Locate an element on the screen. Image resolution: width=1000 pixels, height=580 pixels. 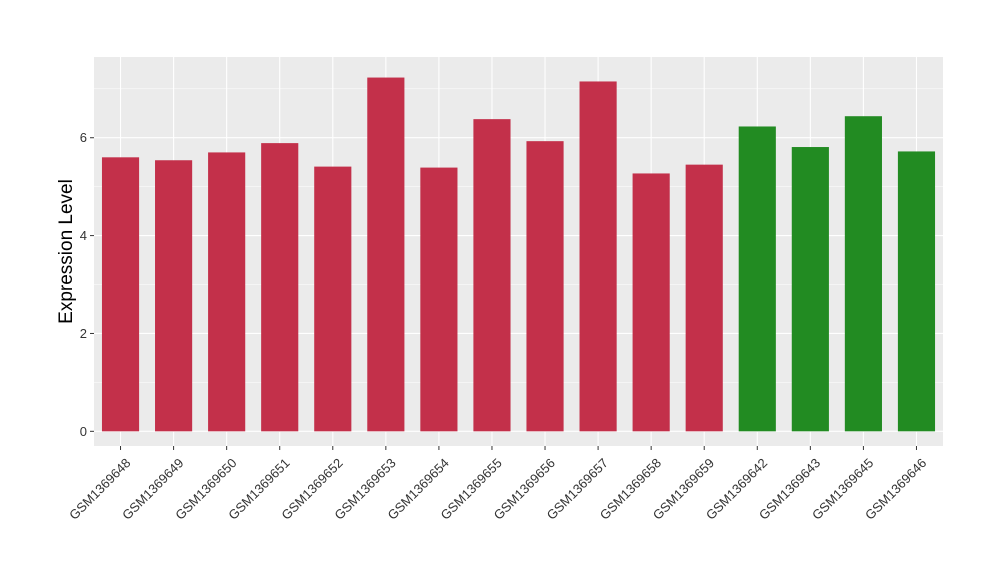
y-tick-label: 4 is located at coordinates (83, 235).